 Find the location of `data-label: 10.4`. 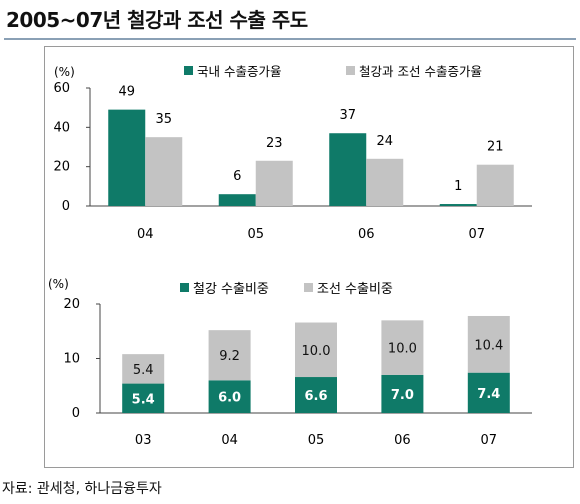

data-label: 10.4 is located at coordinates (488, 345).